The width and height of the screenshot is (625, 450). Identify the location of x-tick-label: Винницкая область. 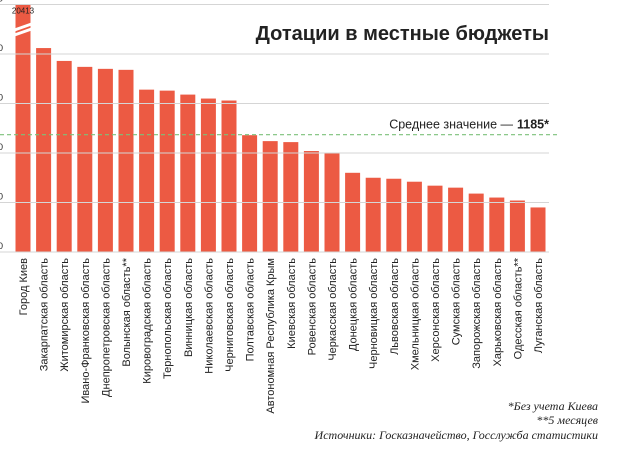
(189, 307).